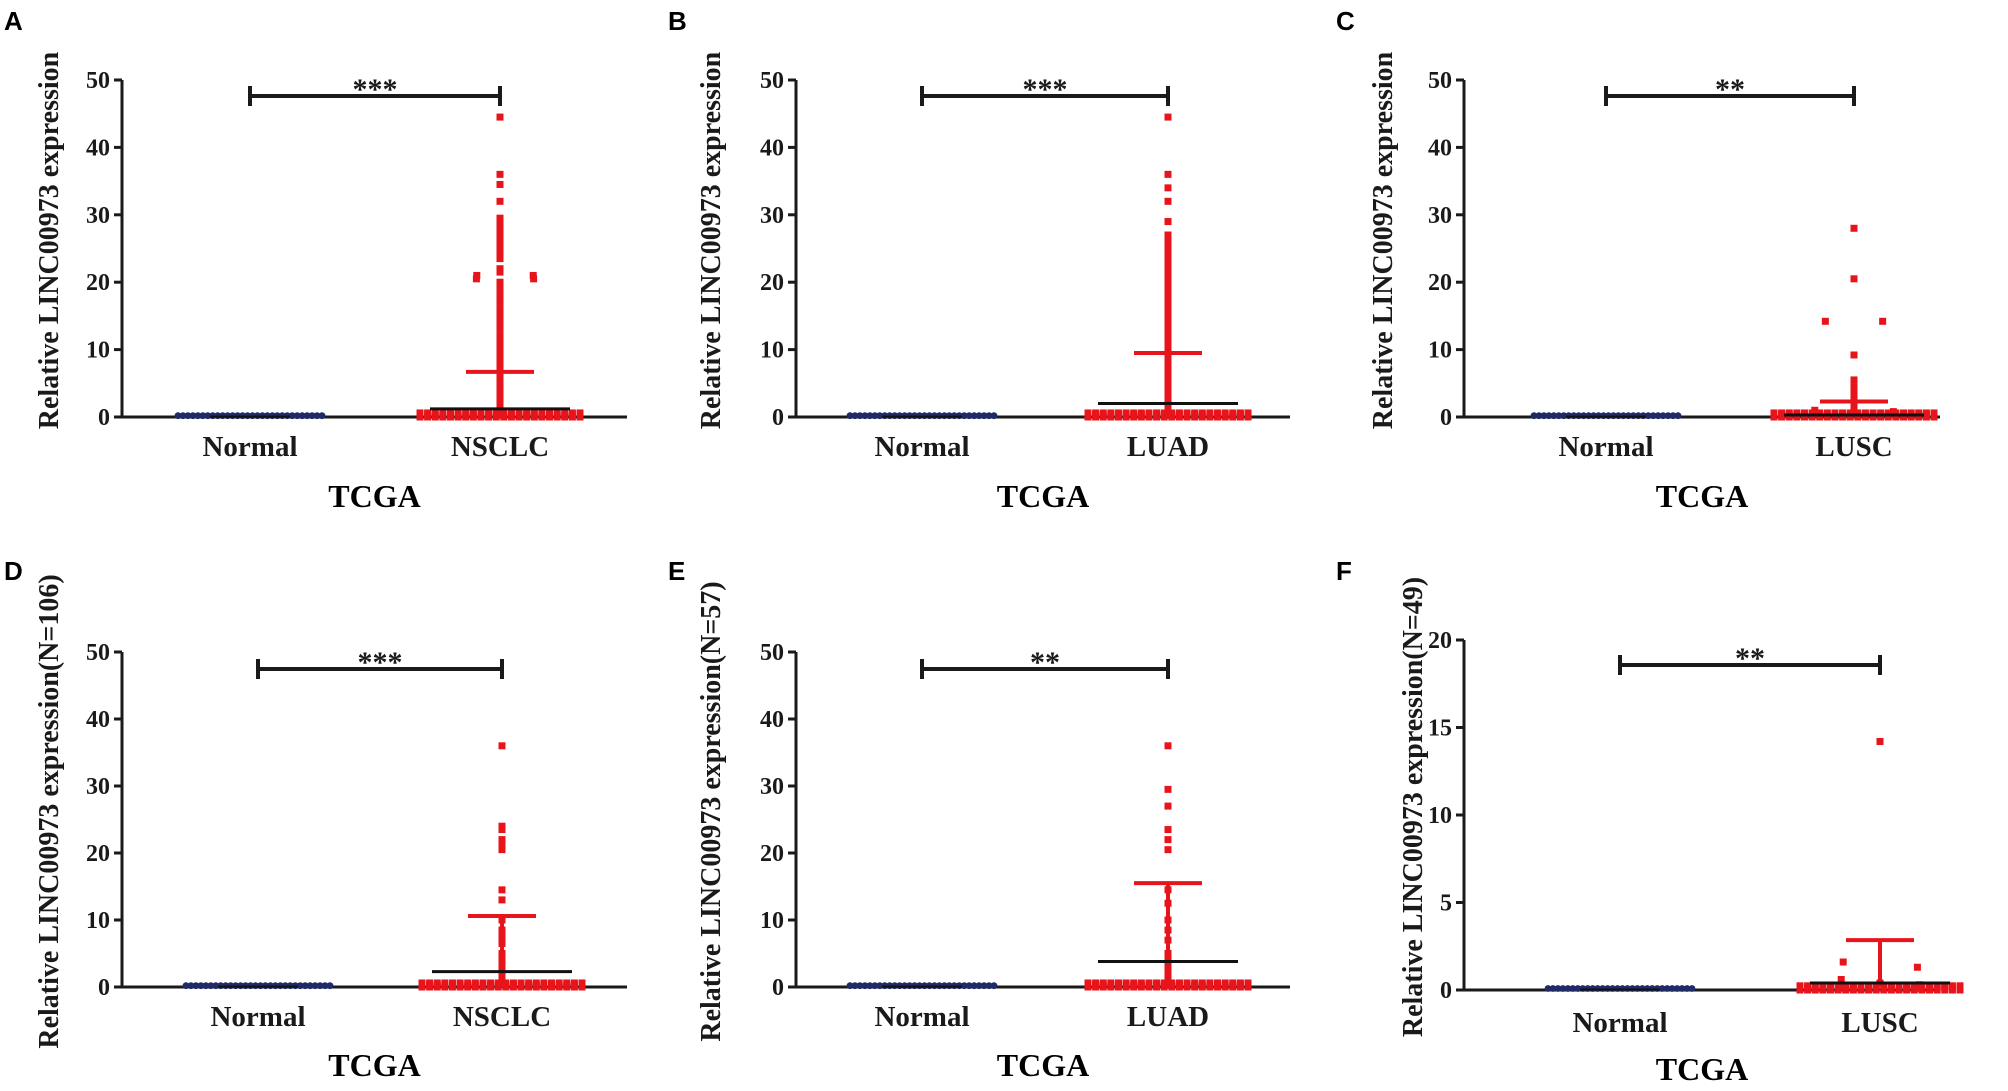 This screenshot has height=1091, width=2008. I want to click on significance-label: **, so click(1045, 662).